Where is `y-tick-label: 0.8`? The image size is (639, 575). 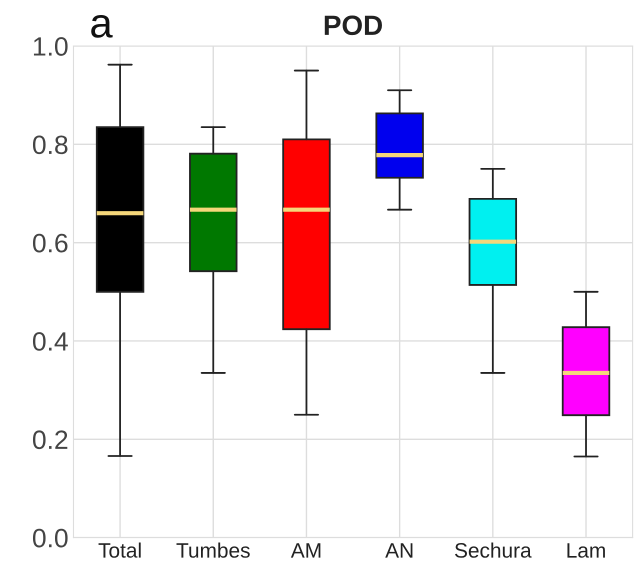 y-tick-label: 0.8 is located at coordinates (50, 144).